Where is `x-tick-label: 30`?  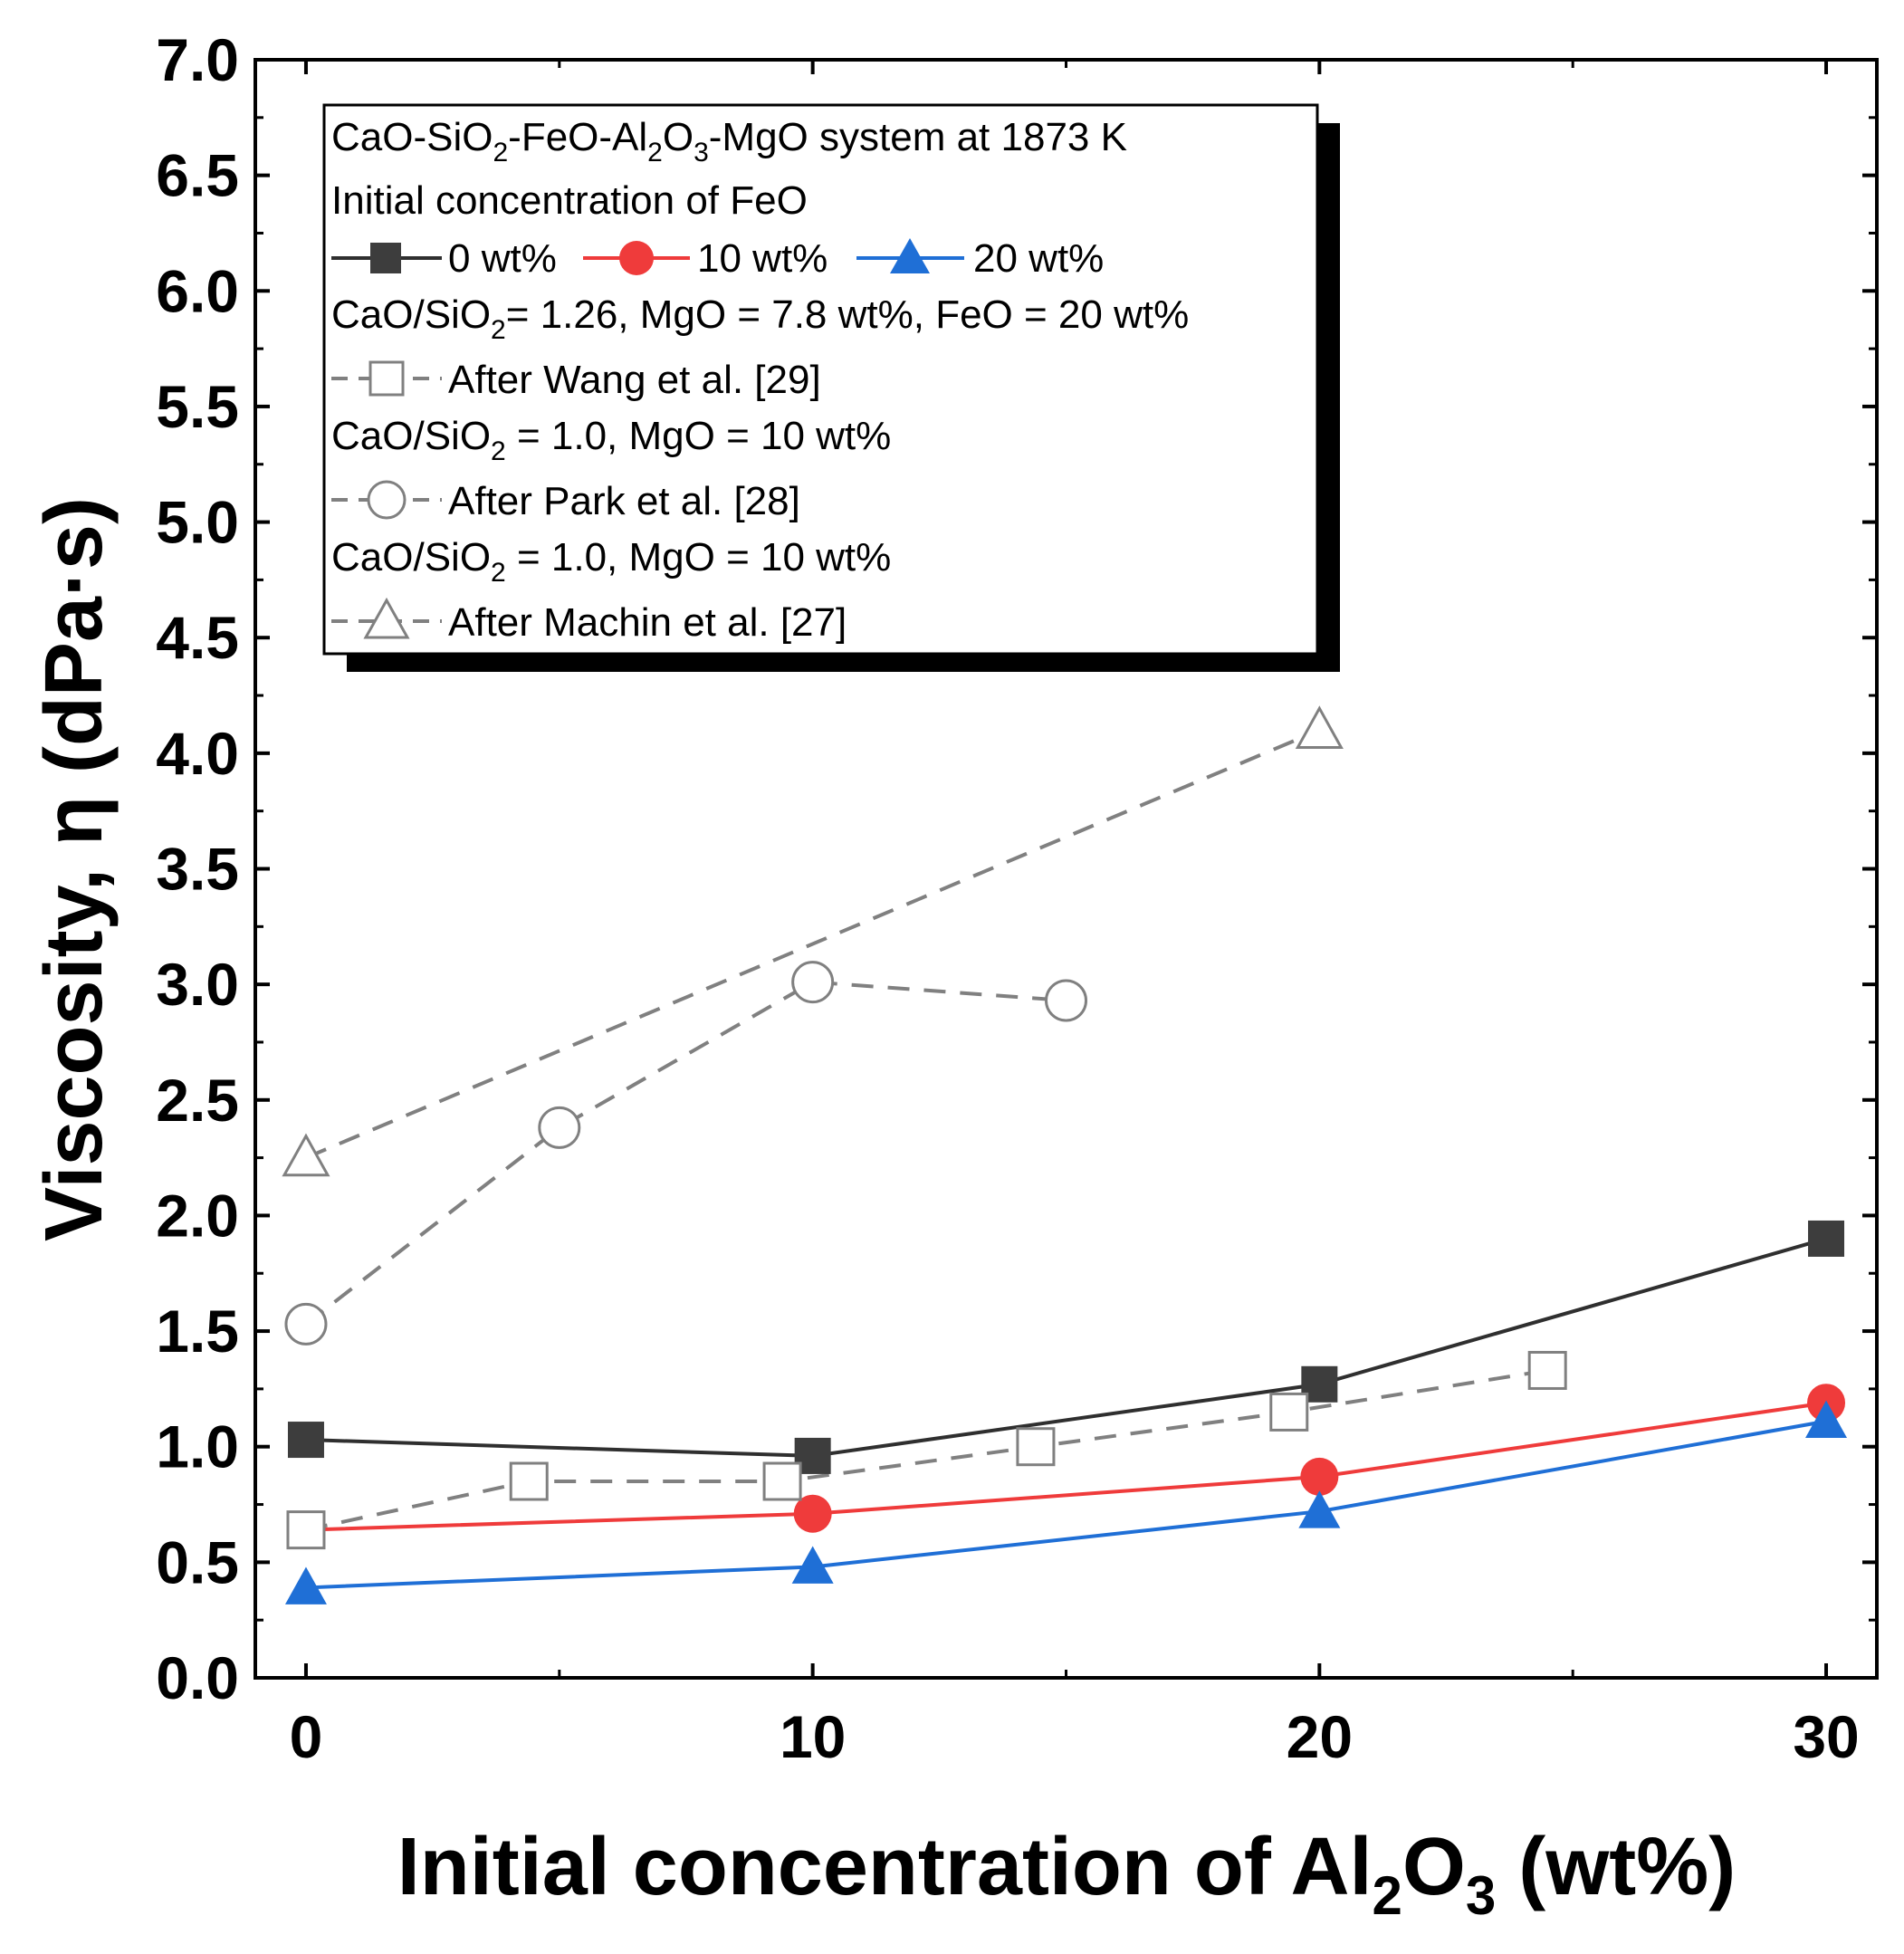
x-tick-label: 30 is located at coordinates (1826, 1736).